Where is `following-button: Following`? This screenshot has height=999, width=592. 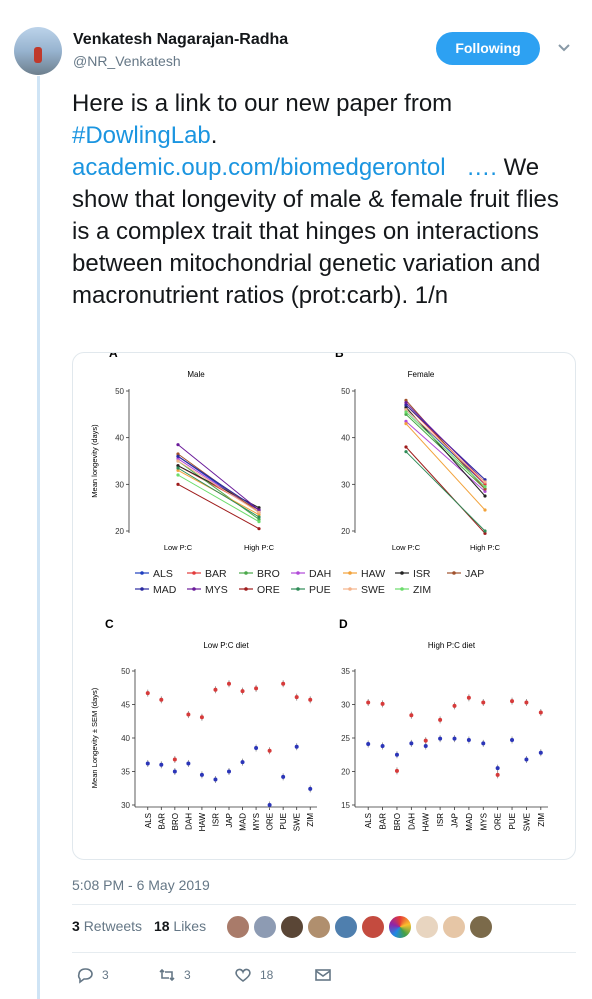 following-button: Following is located at coordinates (488, 48).